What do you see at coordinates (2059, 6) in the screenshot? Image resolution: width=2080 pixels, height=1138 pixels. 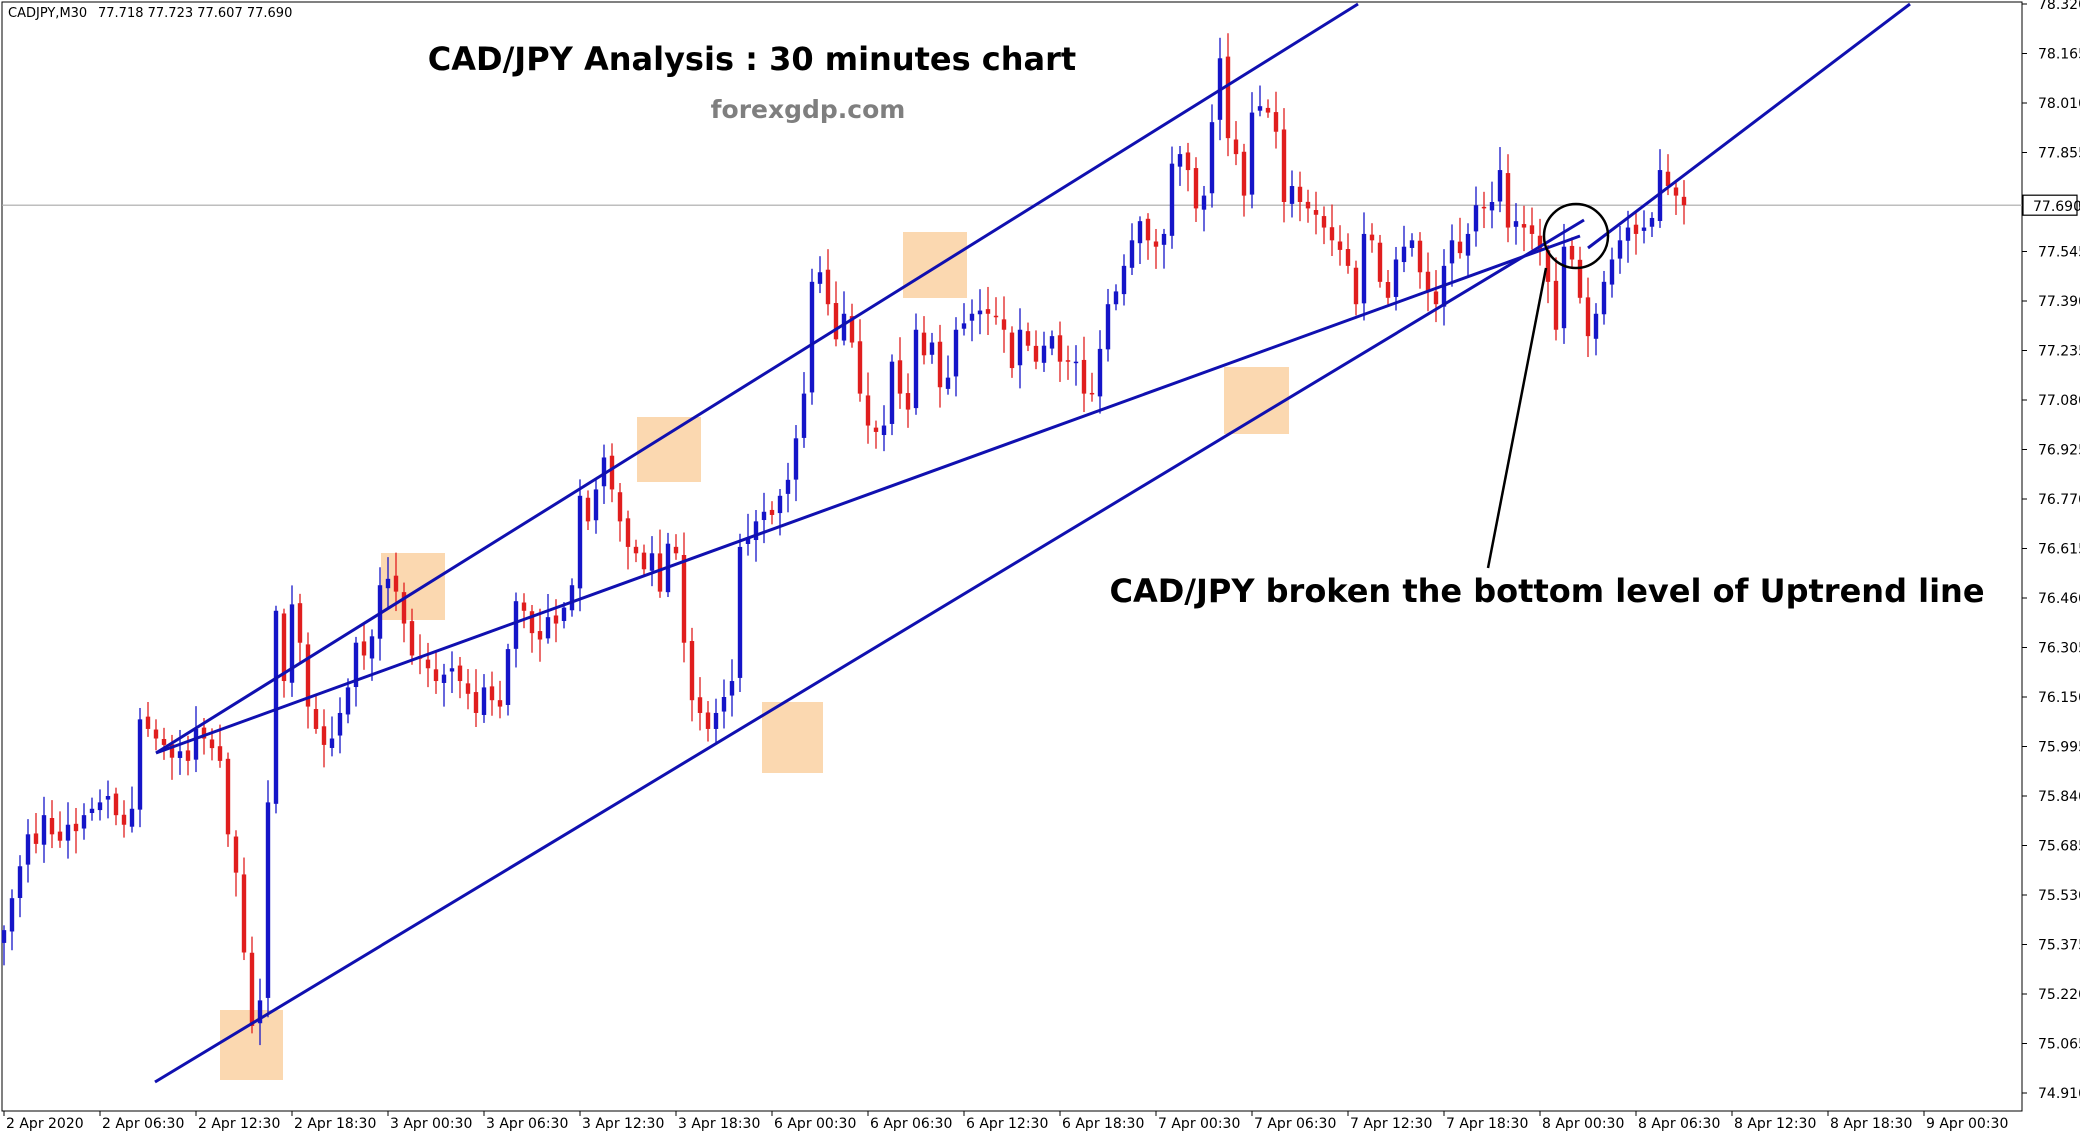 I see `y-tick-label-0: 78.320` at bounding box center [2059, 6].